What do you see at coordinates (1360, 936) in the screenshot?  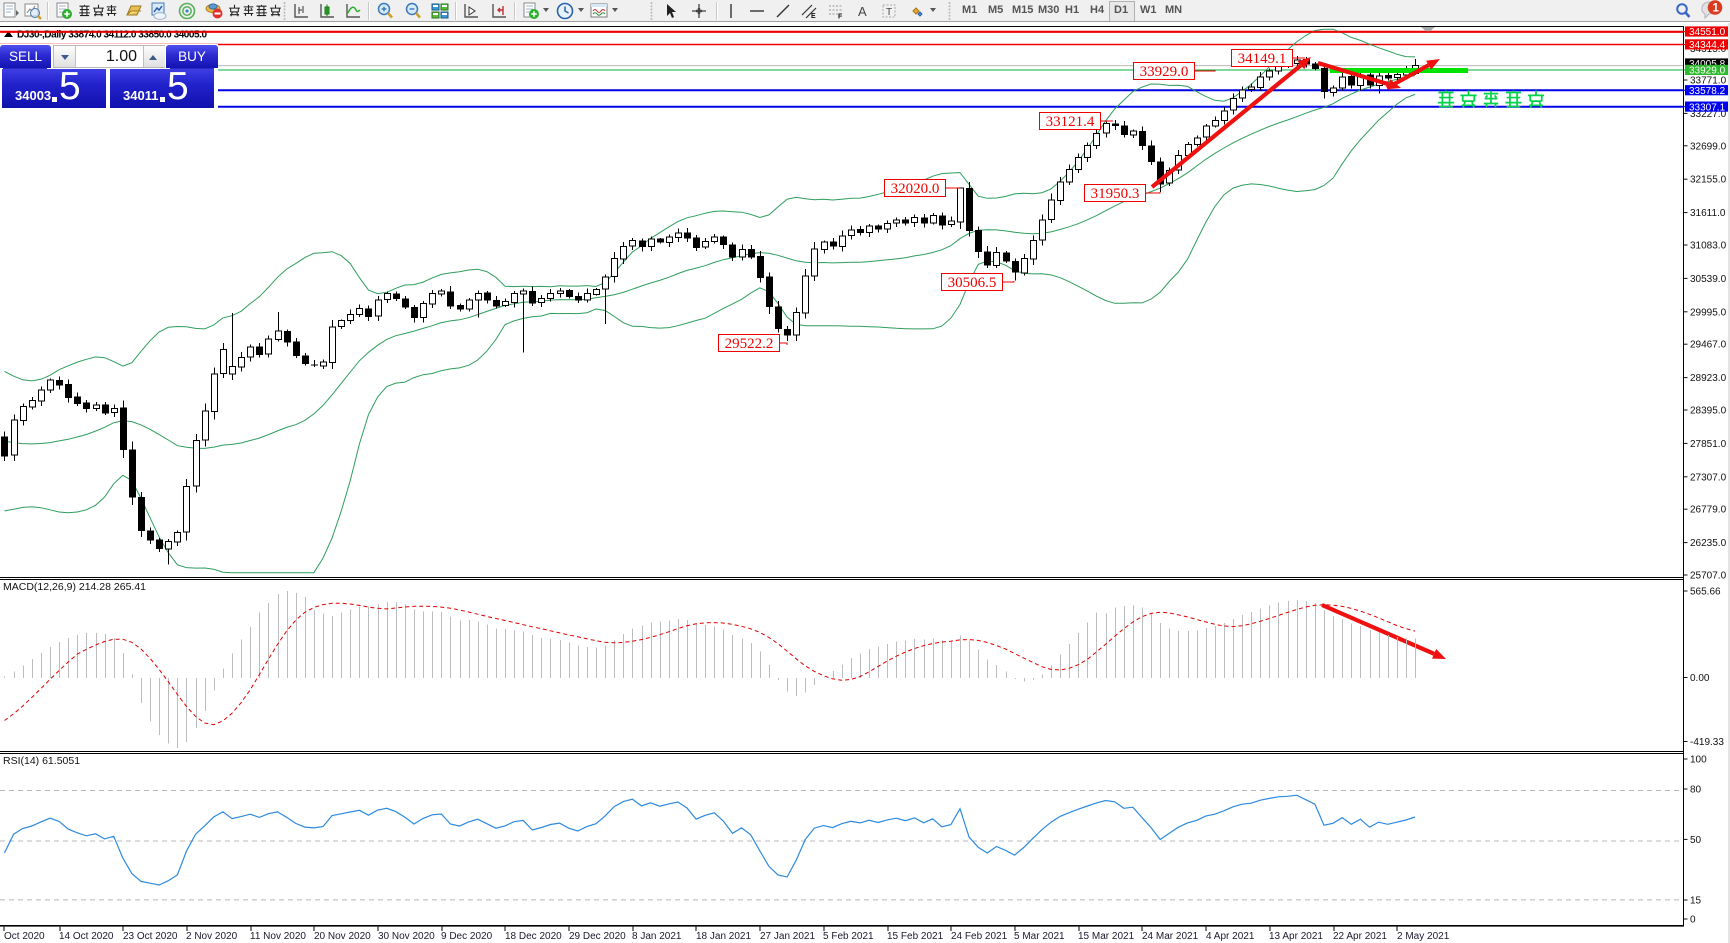 I see `svg-text: 22 Apr 2021` at bounding box center [1360, 936].